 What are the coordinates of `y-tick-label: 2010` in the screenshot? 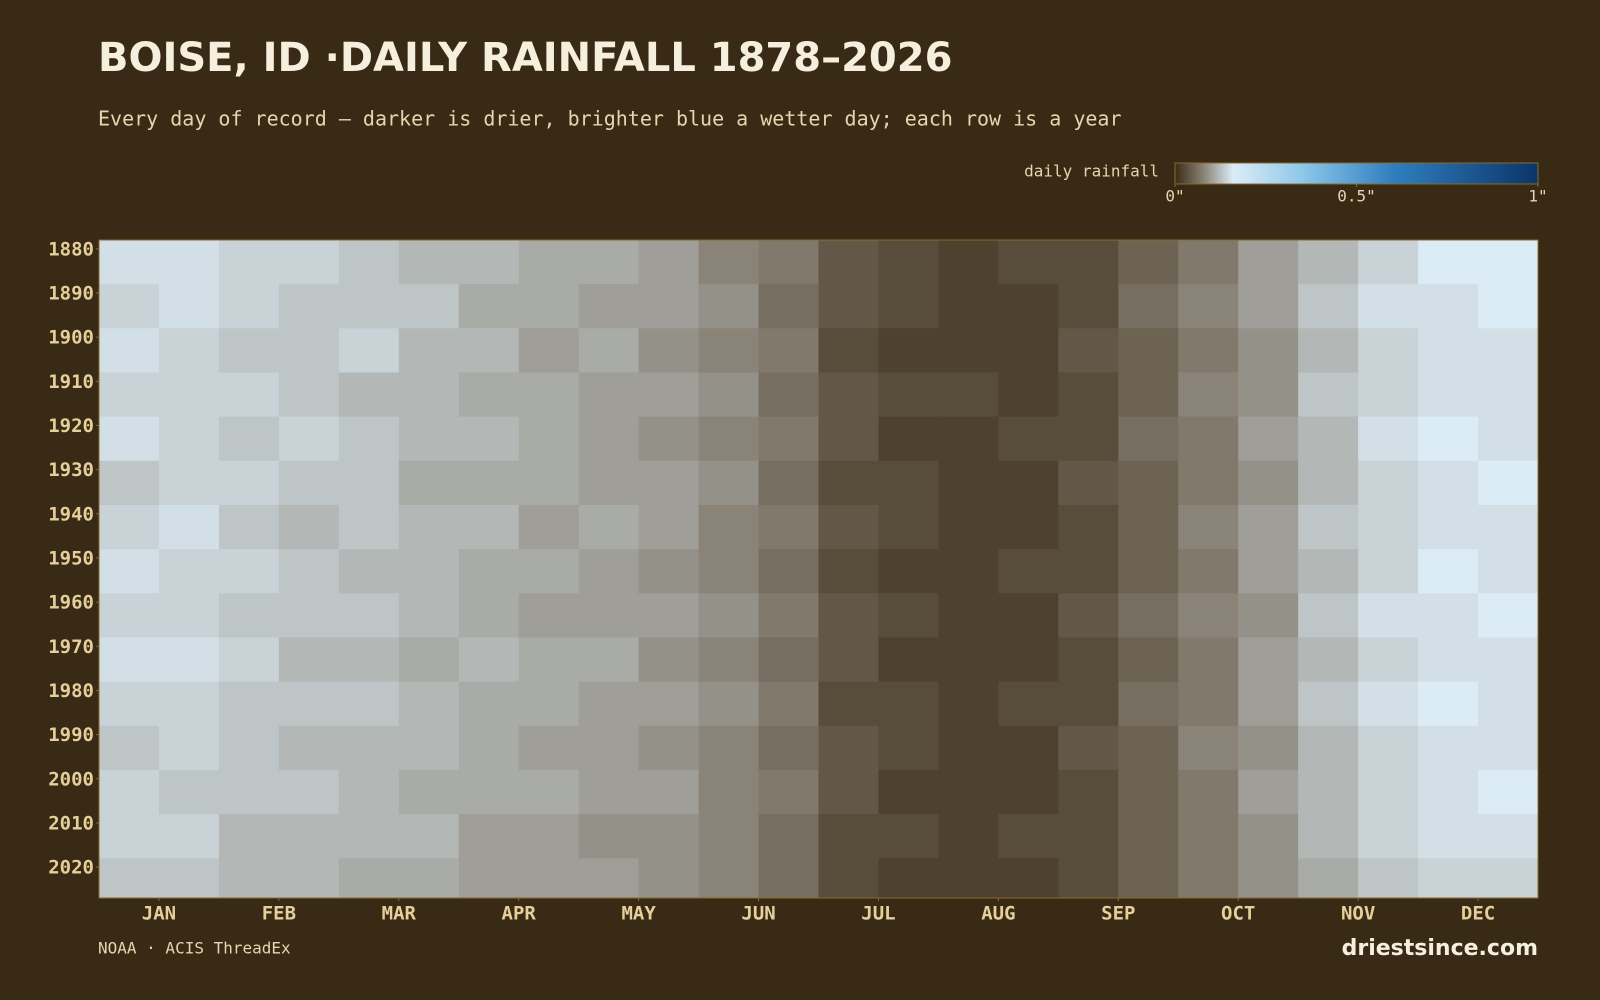 It's located at (71, 823).